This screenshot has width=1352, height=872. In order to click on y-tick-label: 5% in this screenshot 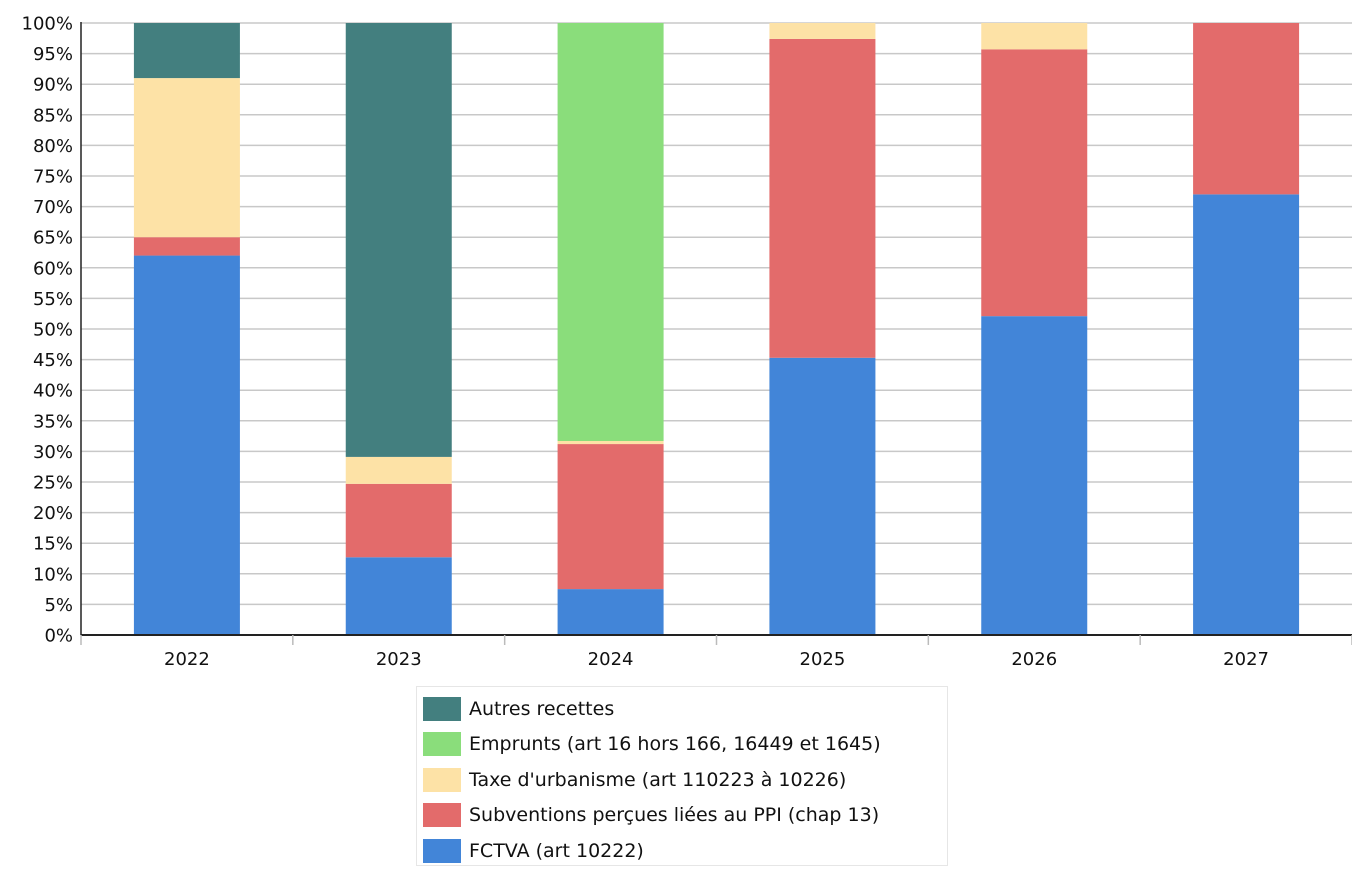, I will do `click(58, 605)`.